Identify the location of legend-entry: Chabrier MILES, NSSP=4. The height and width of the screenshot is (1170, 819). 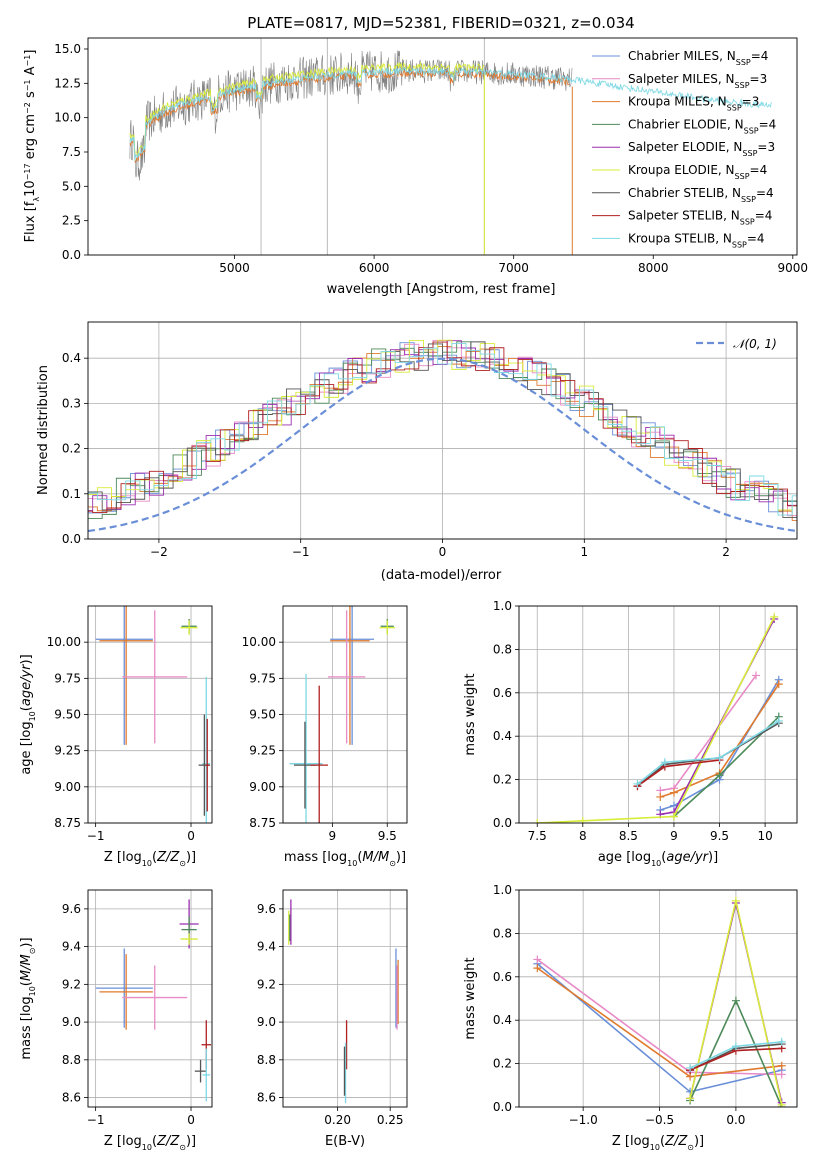
(698, 58).